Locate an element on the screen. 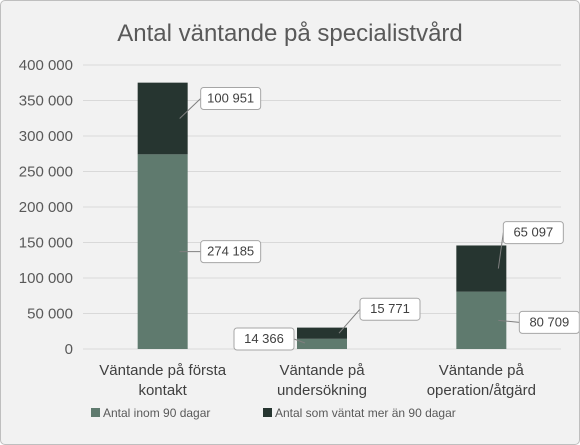 This screenshot has width=580, height=445. data-label: 65 097 is located at coordinates (533, 232).